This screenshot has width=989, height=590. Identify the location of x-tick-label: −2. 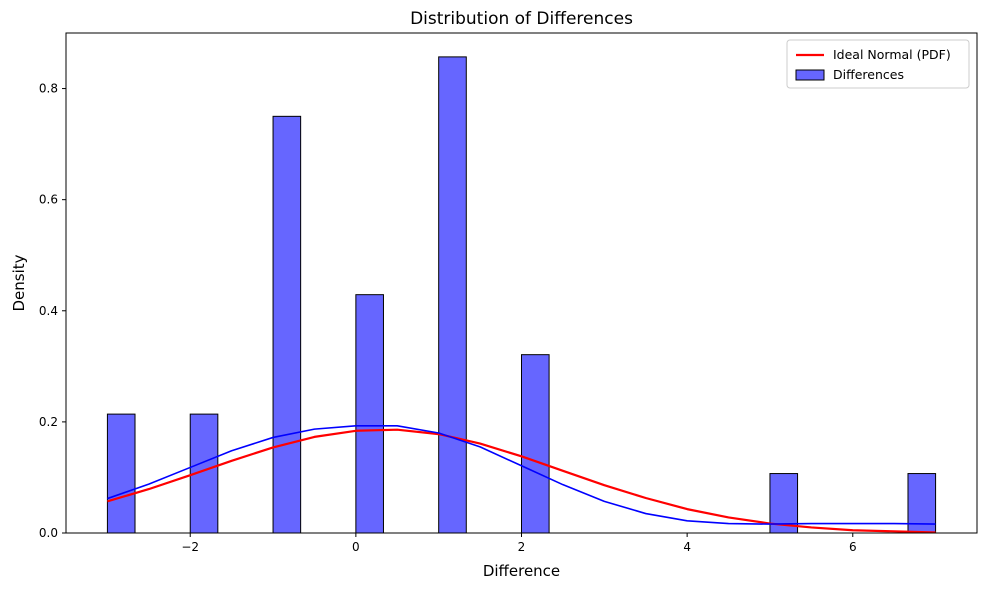
(190, 547).